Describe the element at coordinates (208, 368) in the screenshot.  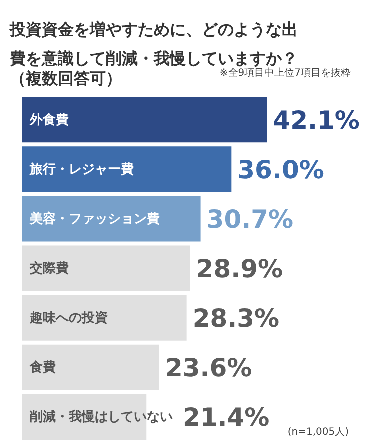
I see `data-label: 23.6%` at that location.